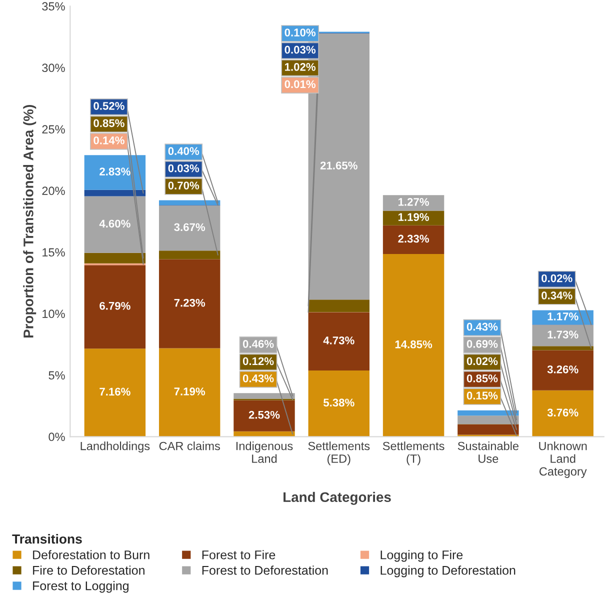 This screenshot has width=610, height=615. What do you see at coordinates (53, 252) in the screenshot?
I see `y-tick-label: 15%` at bounding box center [53, 252].